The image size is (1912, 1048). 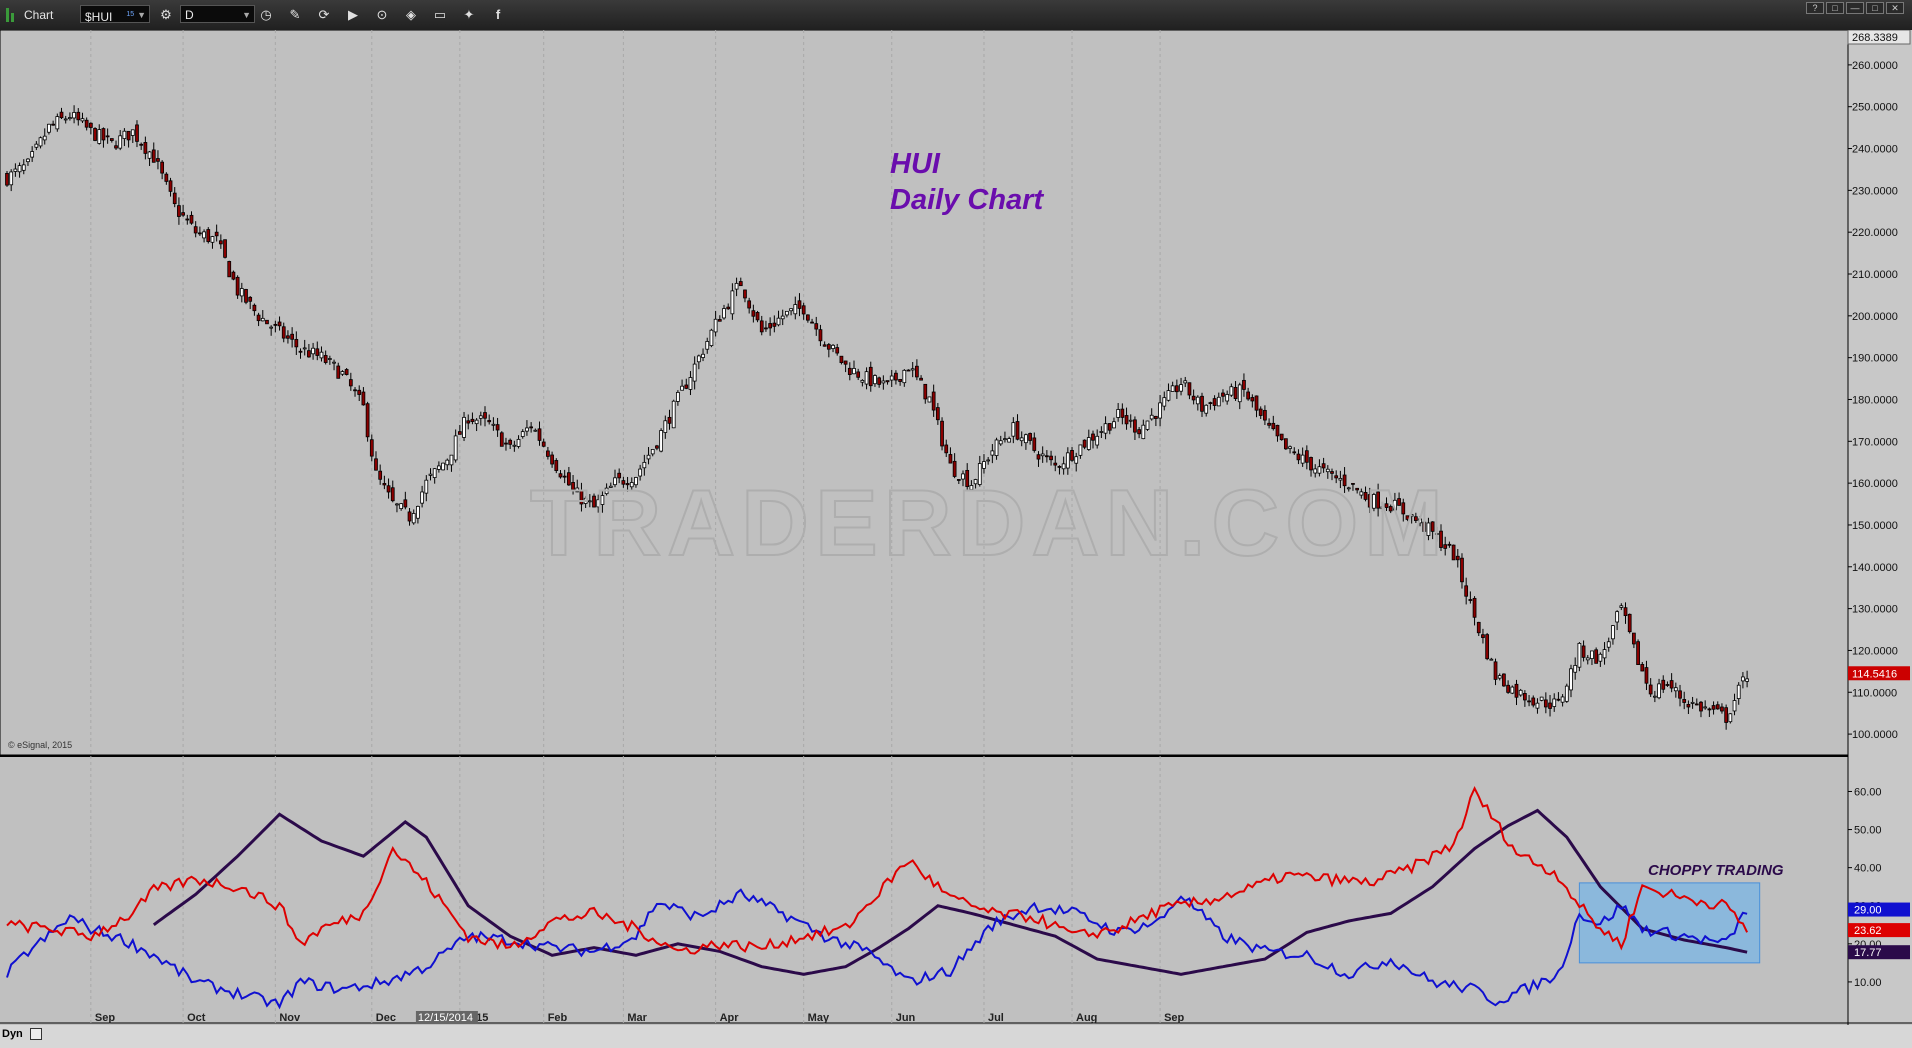 I want to click on restore-icon: □, so click(x=1835, y=8).